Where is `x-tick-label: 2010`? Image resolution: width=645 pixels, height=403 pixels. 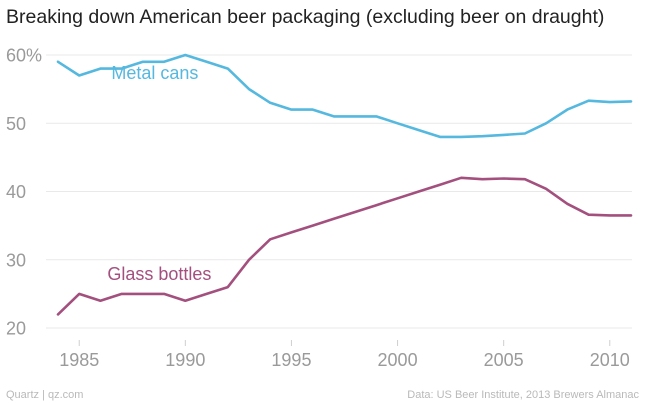 x-tick-label: 2010 is located at coordinates (610, 360).